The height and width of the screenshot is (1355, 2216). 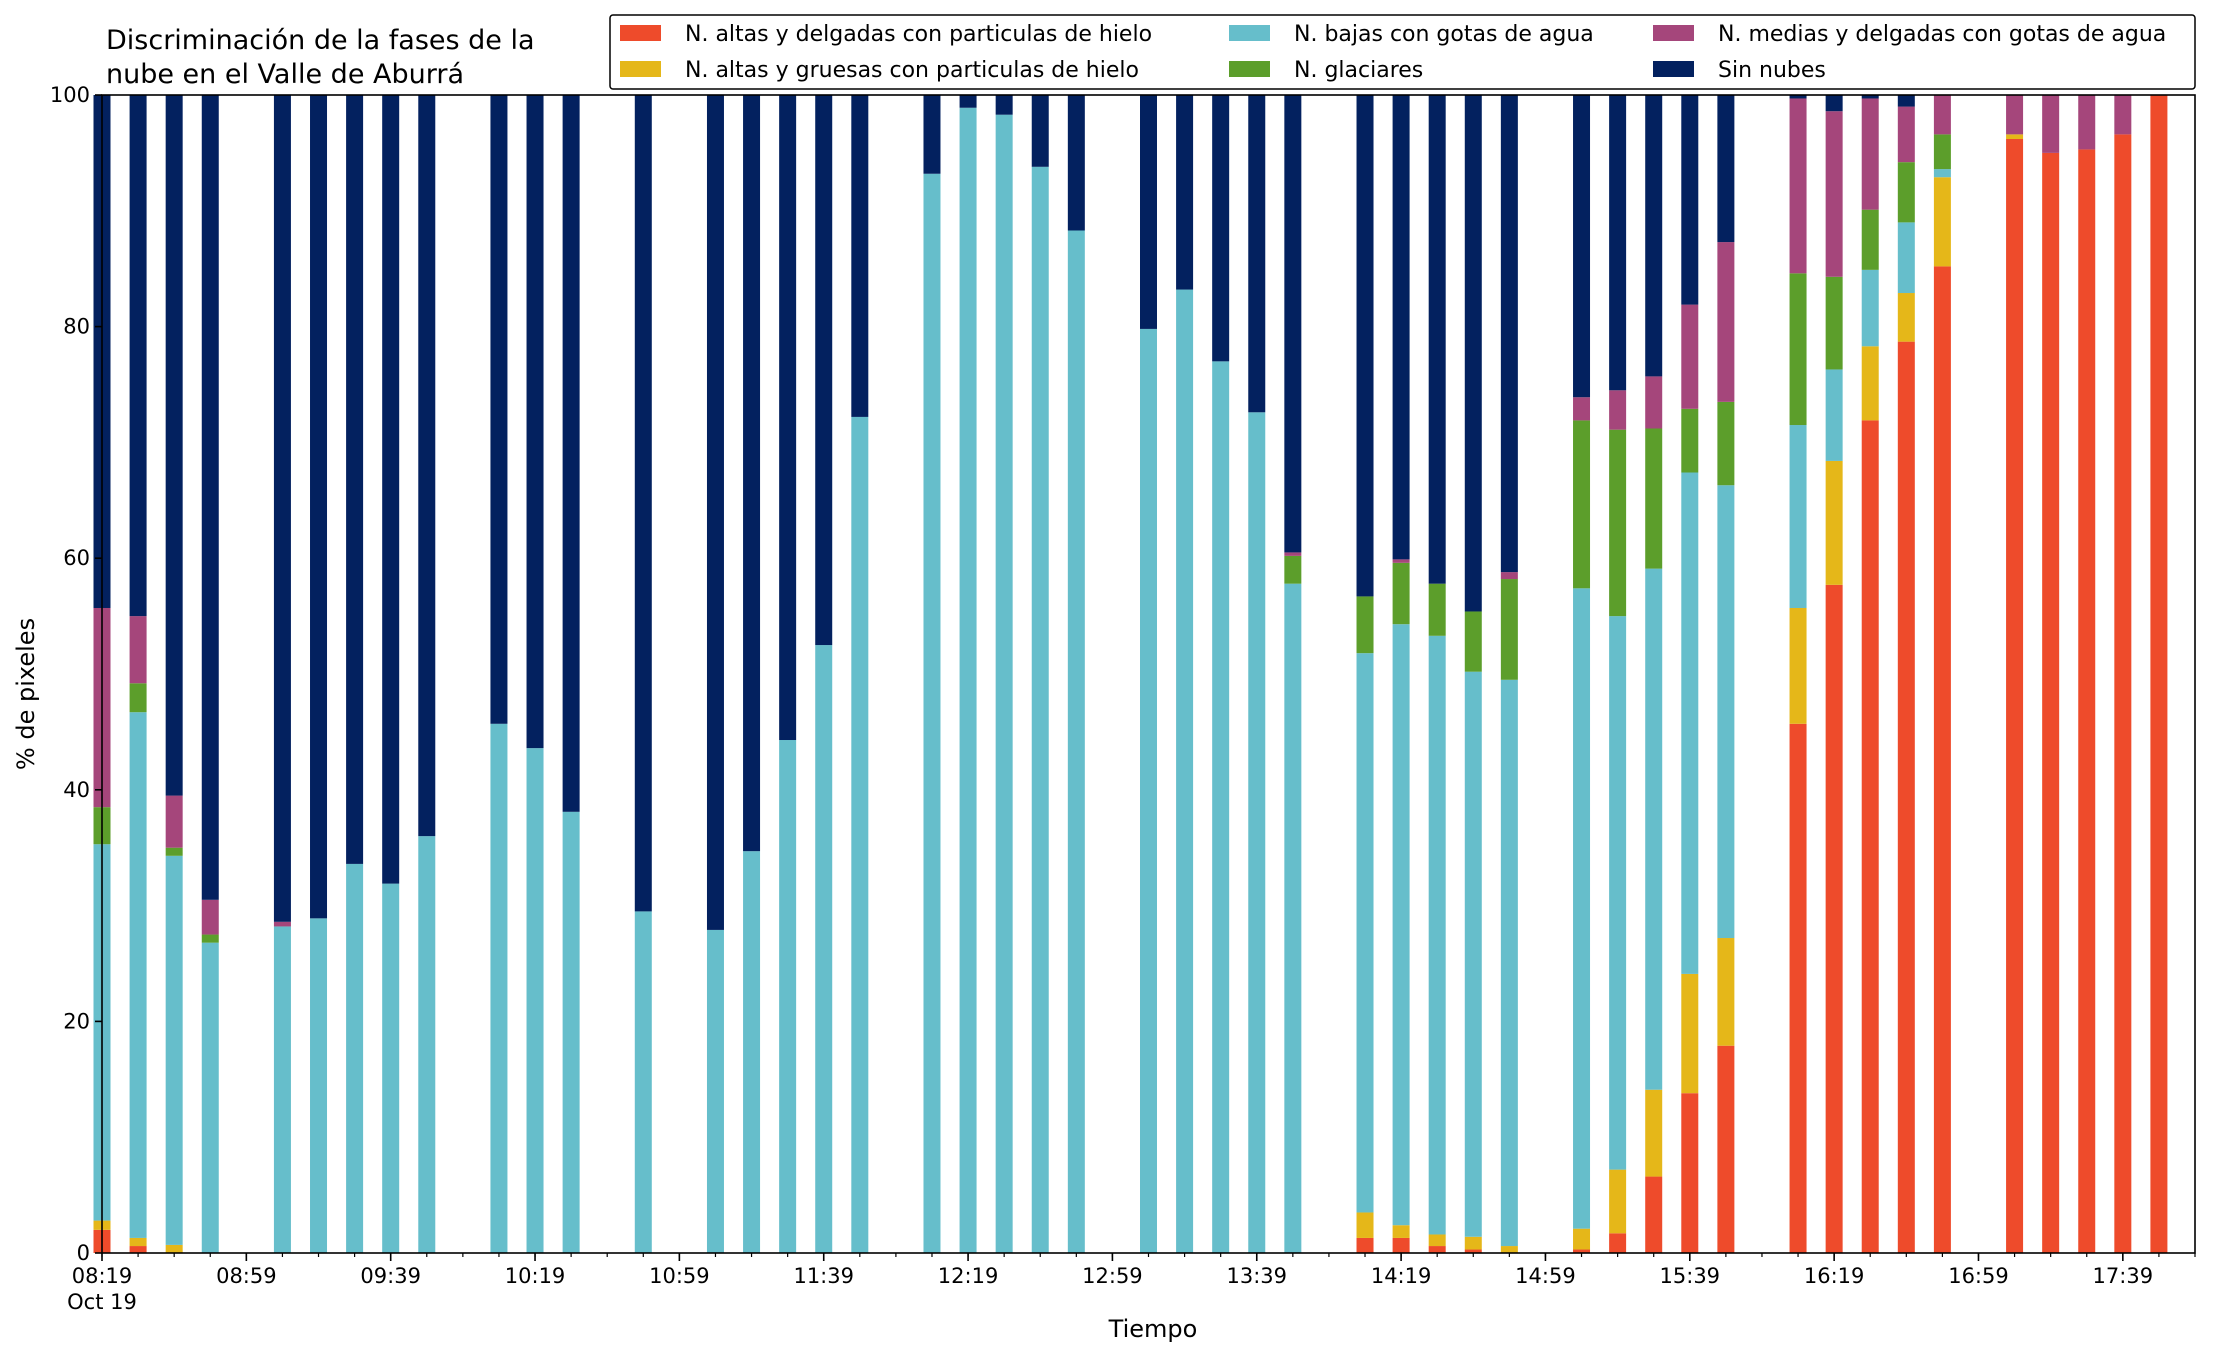 What do you see at coordinates (535, 1000) in the screenshot?
I see `bar-segment-1019-s2` at bounding box center [535, 1000].